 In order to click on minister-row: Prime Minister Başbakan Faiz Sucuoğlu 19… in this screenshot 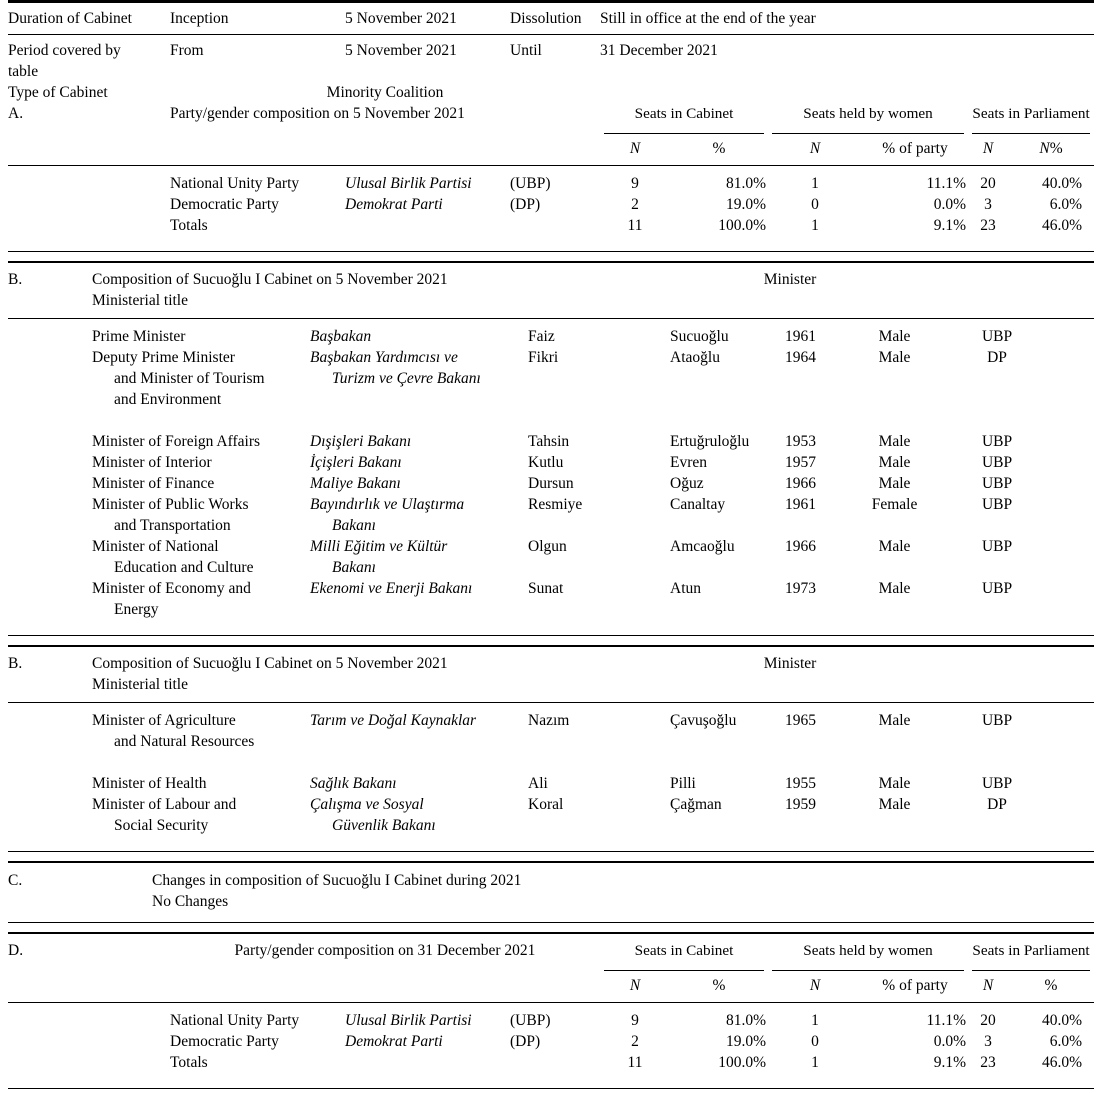, I will do `click(551, 333)`.